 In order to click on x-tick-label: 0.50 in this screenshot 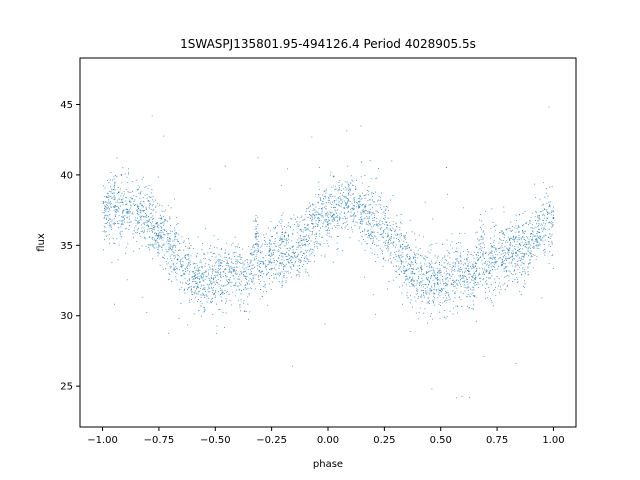, I will do `click(441, 440)`.